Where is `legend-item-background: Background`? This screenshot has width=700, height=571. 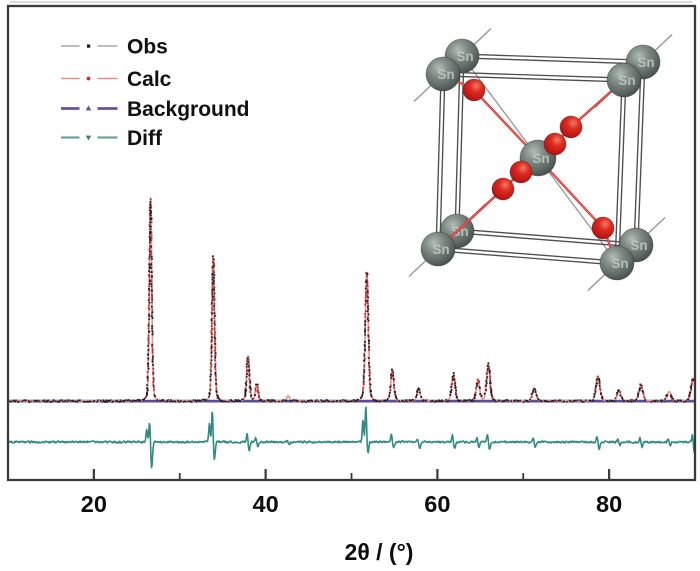
legend-item-background: Background is located at coordinates (155, 109).